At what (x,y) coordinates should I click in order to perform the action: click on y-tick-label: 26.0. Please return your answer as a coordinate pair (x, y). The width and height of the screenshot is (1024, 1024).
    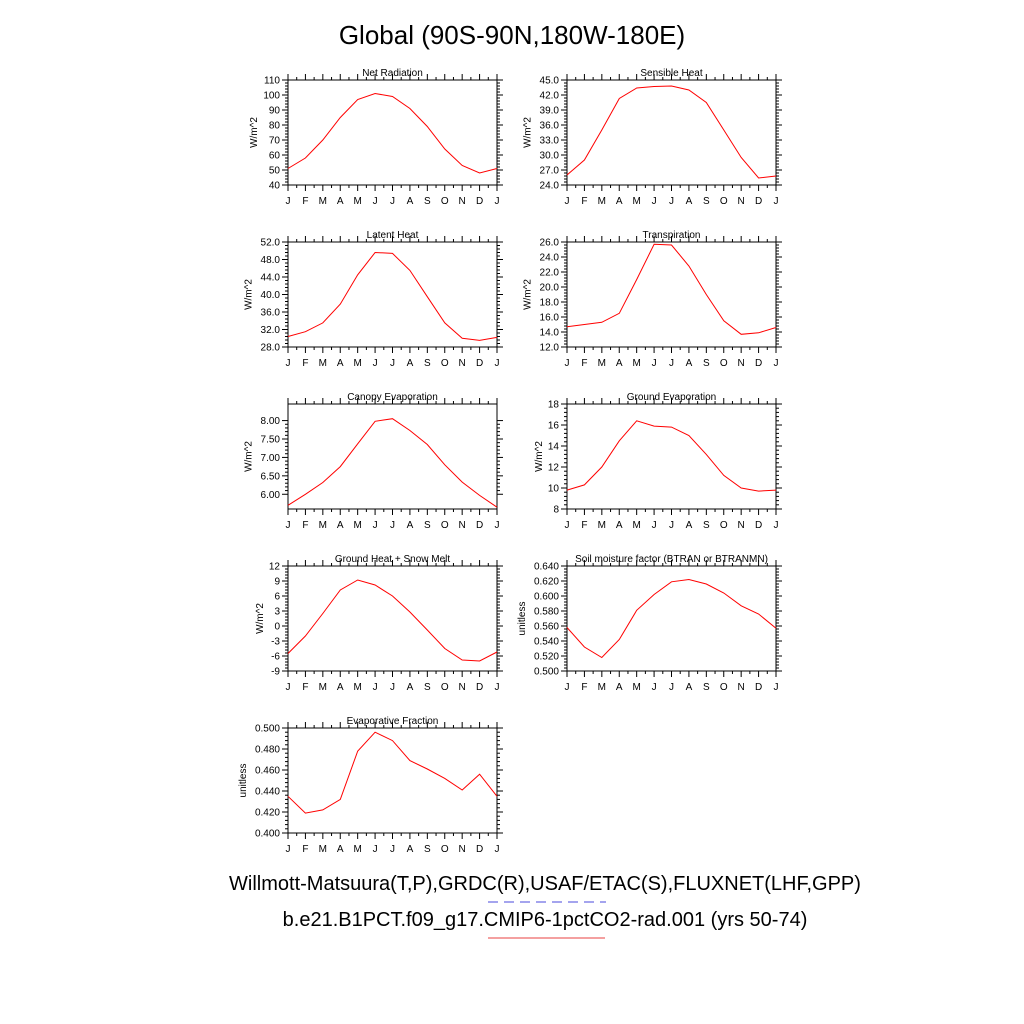
    Looking at the image, I should click on (550, 243).